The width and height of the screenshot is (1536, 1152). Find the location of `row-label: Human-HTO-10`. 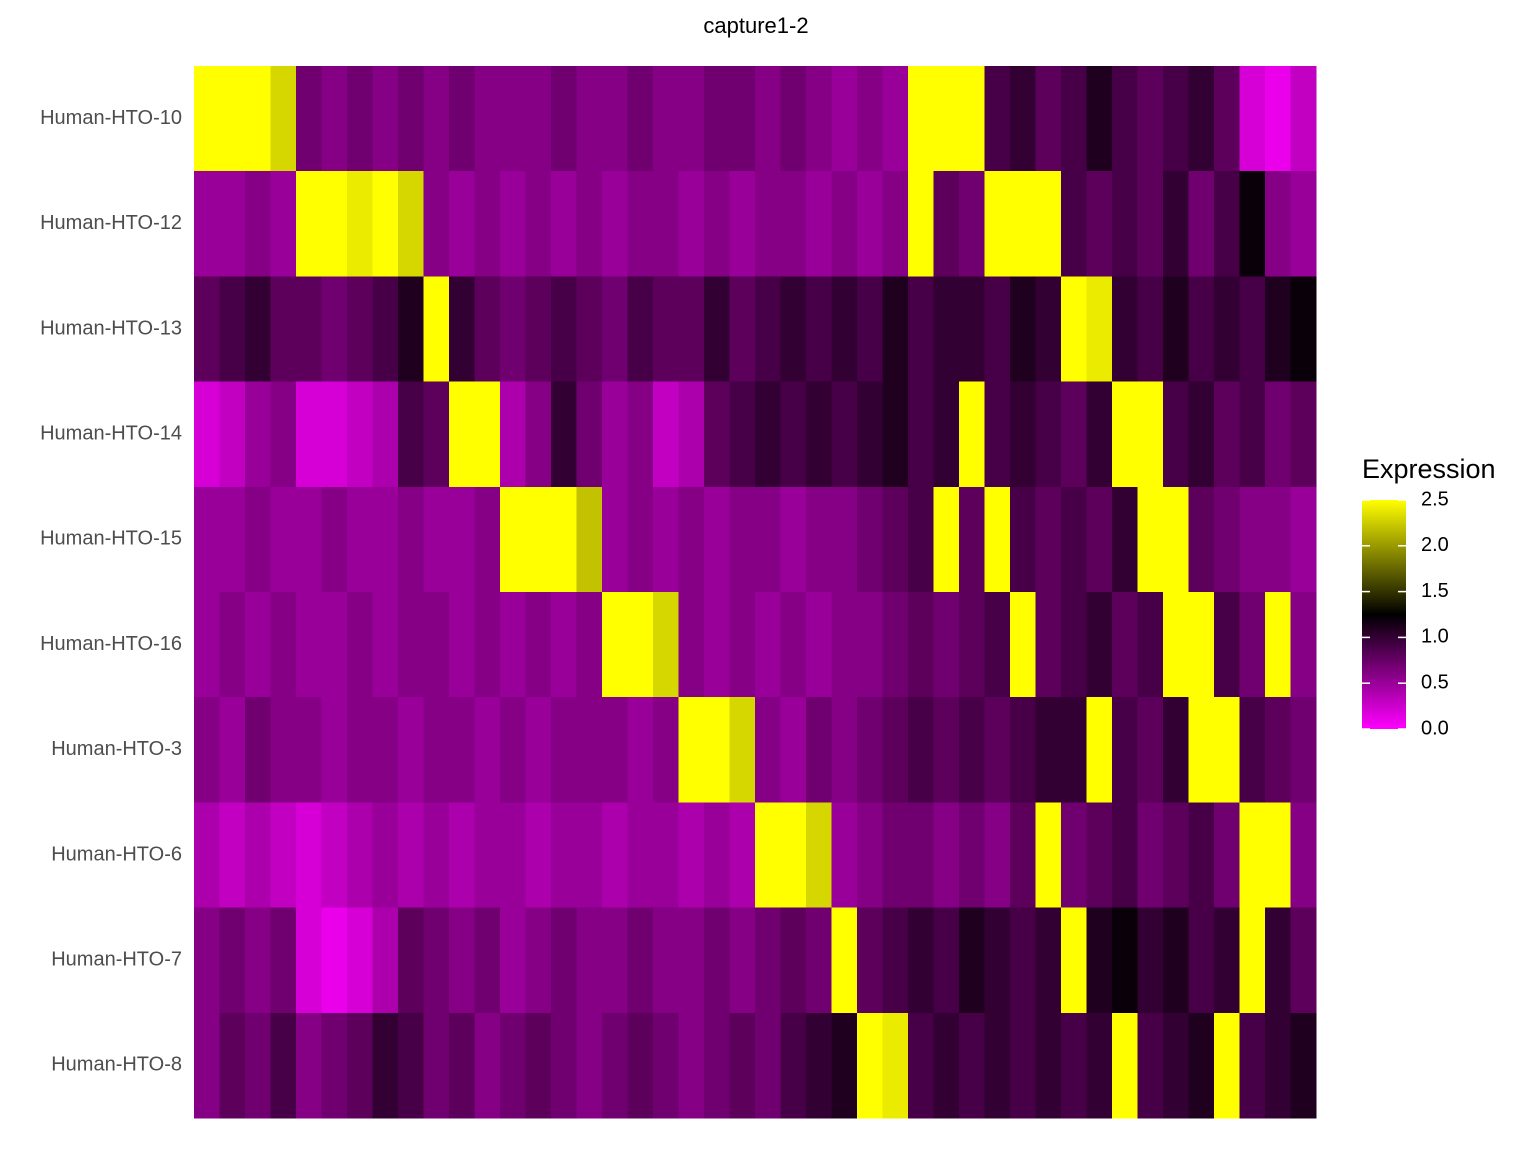

row-label: Human-HTO-10 is located at coordinates (111, 118).